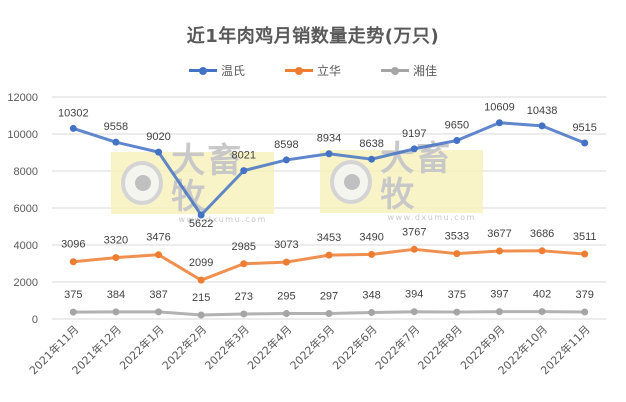 The width and height of the screenshot is (626, 402). Describe the element at coordinates (397, 347) in the screenshot. I see `x-tick-label: 2022年7月` at that location.